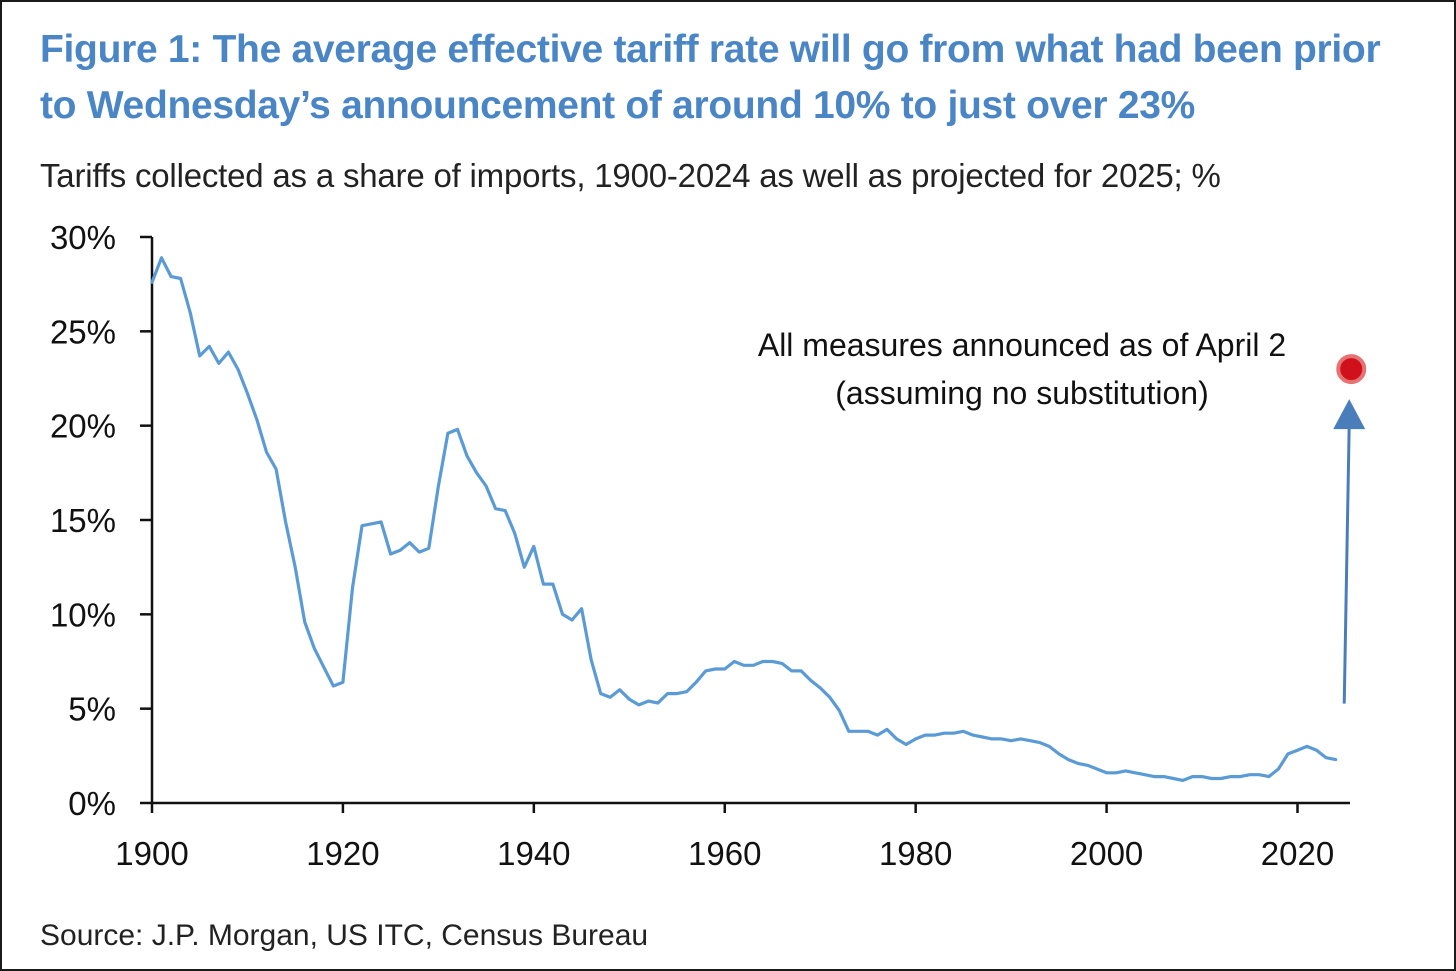 This screenshot has height=971, width=1456. What do you see at coordinates (1022, 393) in the screenshot?
I see `annotation-line-2: (assuming no substitution)` at bounding box center [1022, 393].